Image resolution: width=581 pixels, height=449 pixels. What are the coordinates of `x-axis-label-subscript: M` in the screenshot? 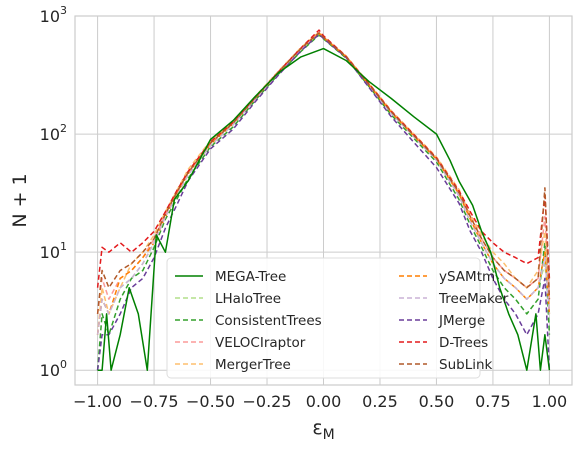 It's located at (329, 435).